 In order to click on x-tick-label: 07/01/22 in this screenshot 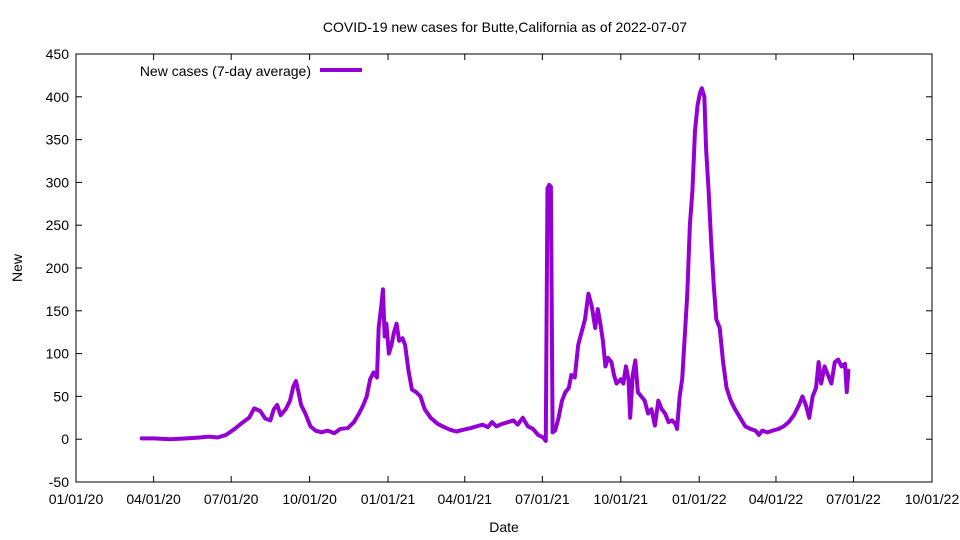, I will do `click(853, 499)`.